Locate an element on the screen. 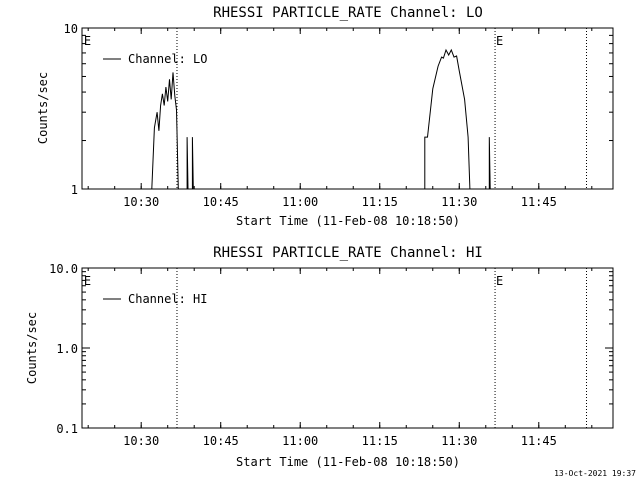  panel-lo-legend-label: Channel: LO is located at coordinates (167, 59).